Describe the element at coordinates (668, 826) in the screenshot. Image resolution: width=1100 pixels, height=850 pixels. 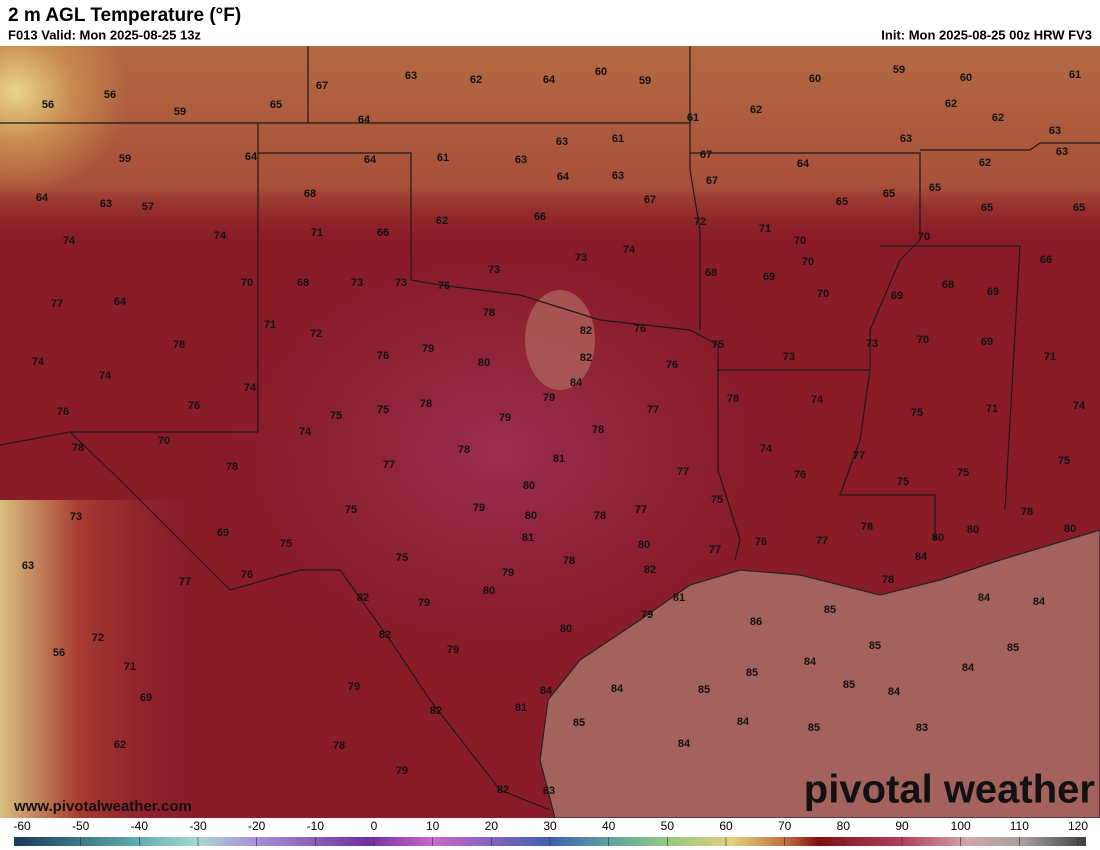
I see `colorbar-tick-label: 50` at that location.